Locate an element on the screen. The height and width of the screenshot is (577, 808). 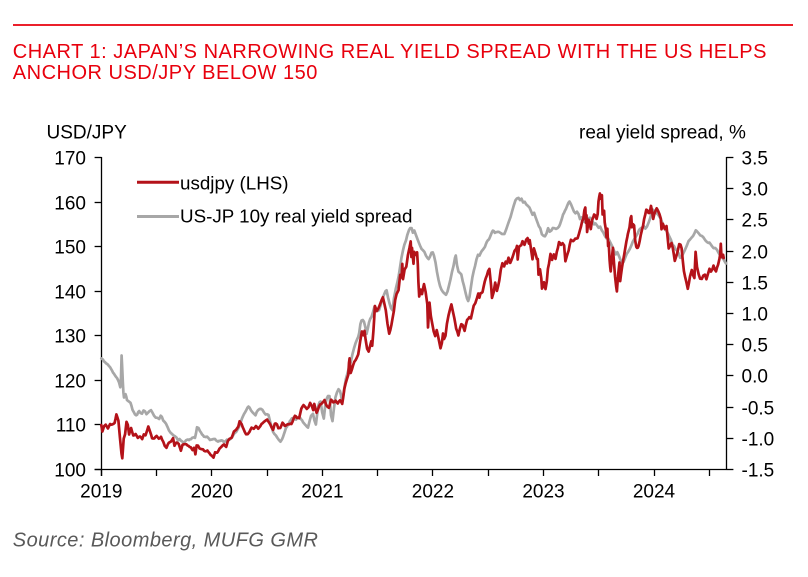
svg-text: 130 is located at coordinates (70, 336).